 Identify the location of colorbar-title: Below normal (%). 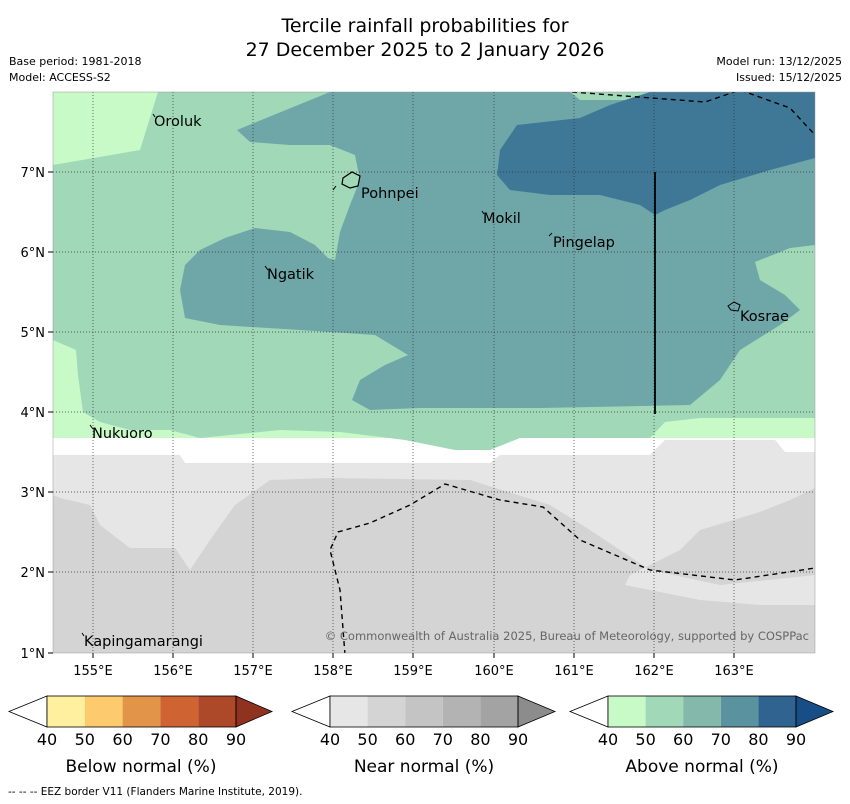
(141, 767).